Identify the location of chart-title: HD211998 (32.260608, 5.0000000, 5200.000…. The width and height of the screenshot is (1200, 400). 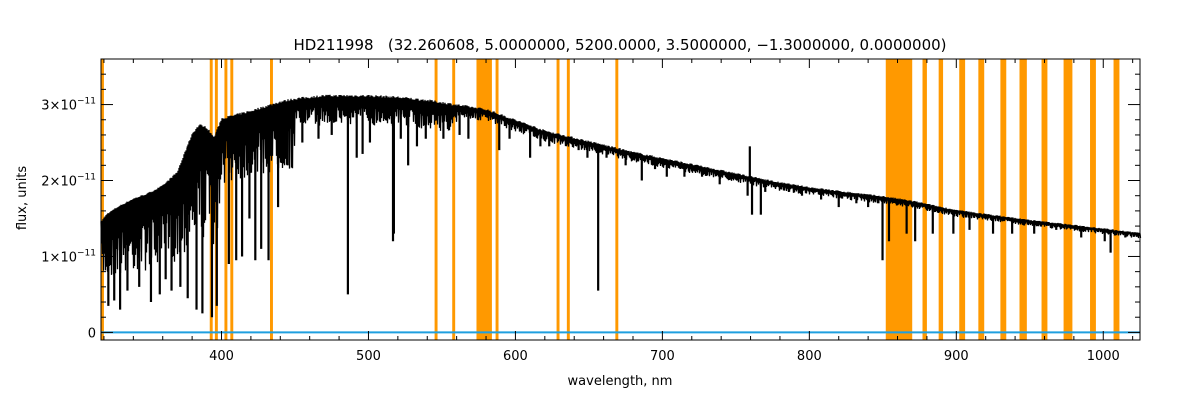
(619, 45).